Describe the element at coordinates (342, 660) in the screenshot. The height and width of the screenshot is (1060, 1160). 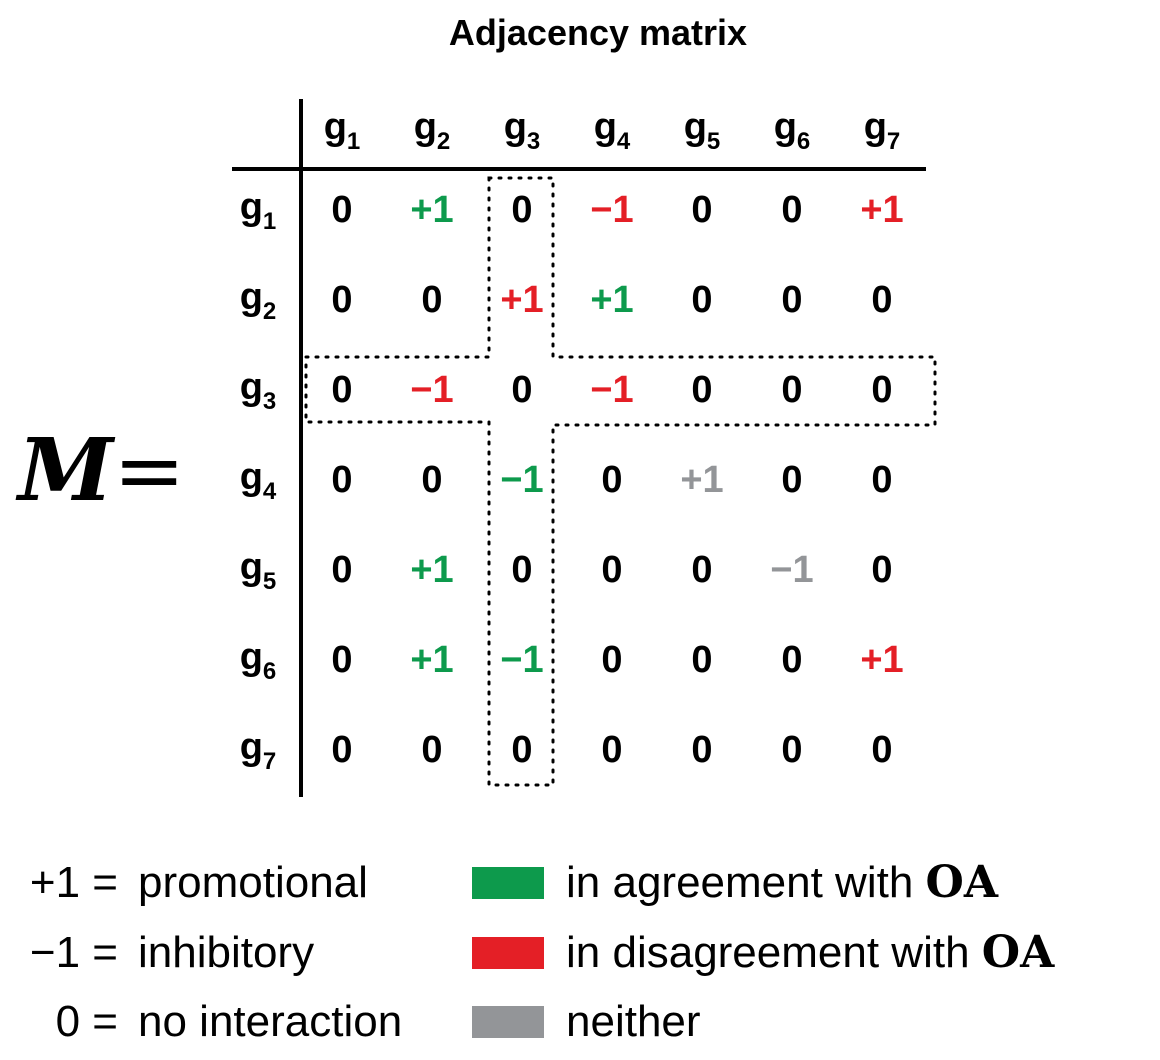
I see `matrix-cell-g6-g1: 0` at that location.